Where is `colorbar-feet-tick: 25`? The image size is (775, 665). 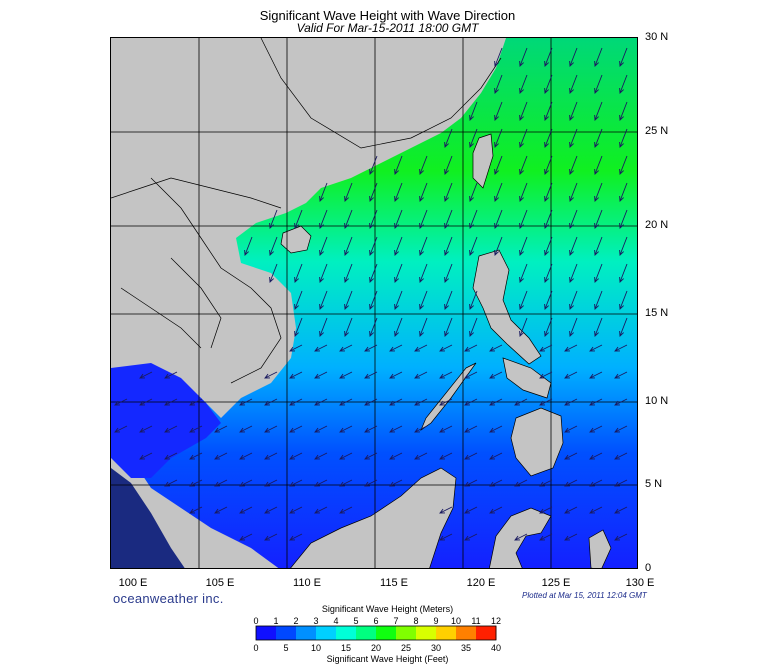 colorbar-feet-tick: 25 is located at coordinates (406, 648).